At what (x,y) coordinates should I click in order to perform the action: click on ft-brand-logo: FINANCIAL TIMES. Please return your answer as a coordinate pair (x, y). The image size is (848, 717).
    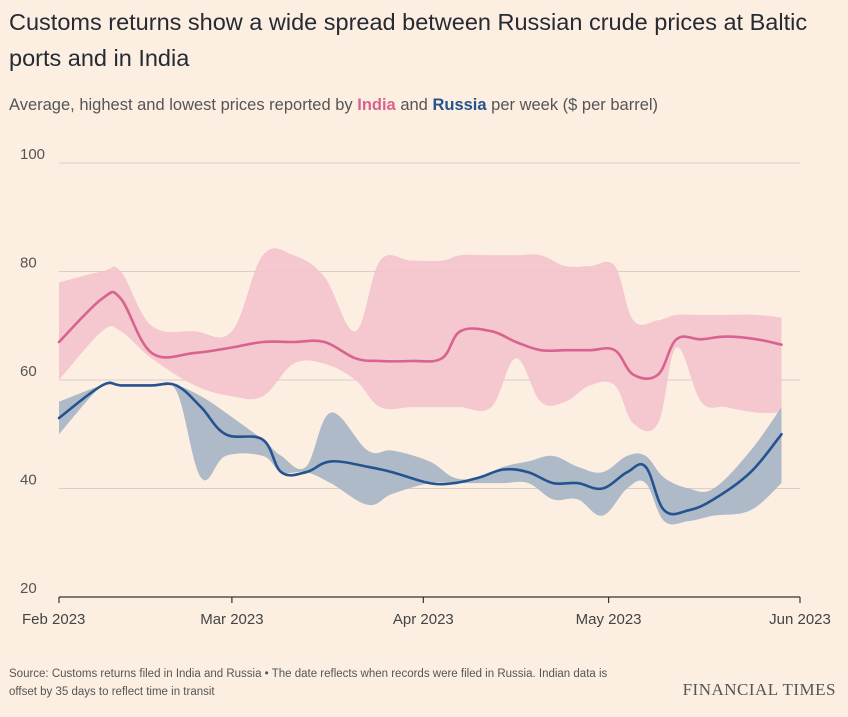
    Looking at the image, I should click on (759, 689).